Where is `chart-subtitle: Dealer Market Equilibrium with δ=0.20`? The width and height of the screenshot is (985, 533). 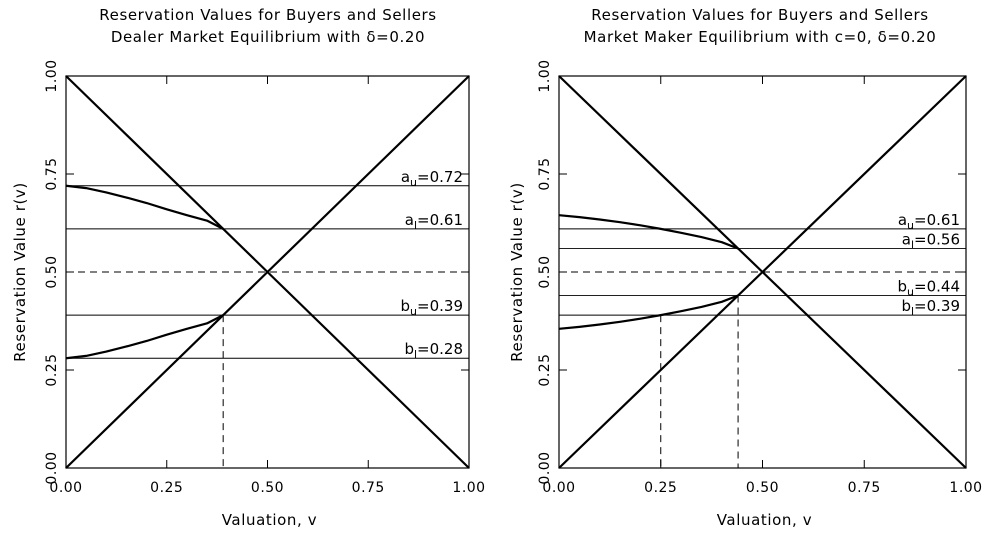
chart-subtitle: Dealer Market Equilibrium with δ=0.20 is located at coordinates (268, 37).